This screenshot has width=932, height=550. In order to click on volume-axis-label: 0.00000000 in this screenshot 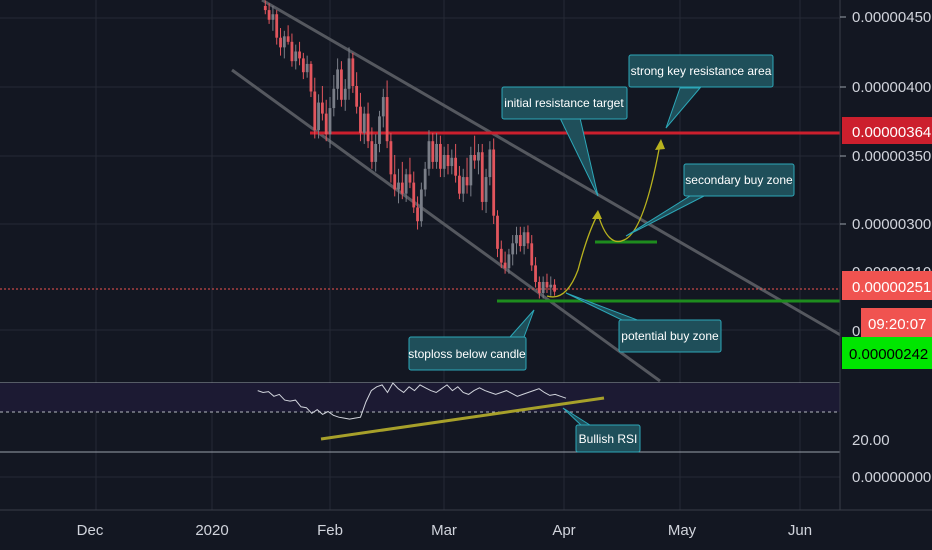, I will do `click(891, 477)`.